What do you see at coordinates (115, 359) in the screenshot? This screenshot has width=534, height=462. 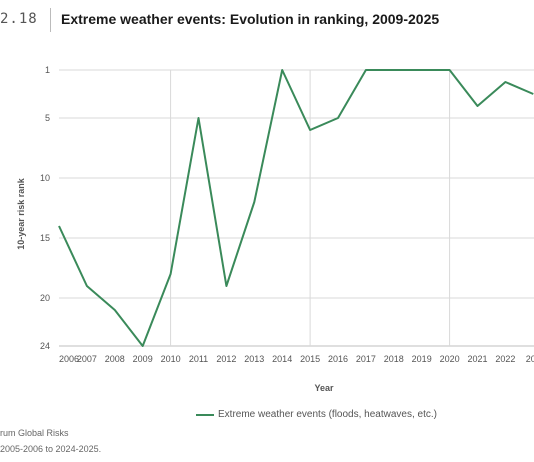 I see `x-tick-label: 2008` at bounding box center [115, 359].